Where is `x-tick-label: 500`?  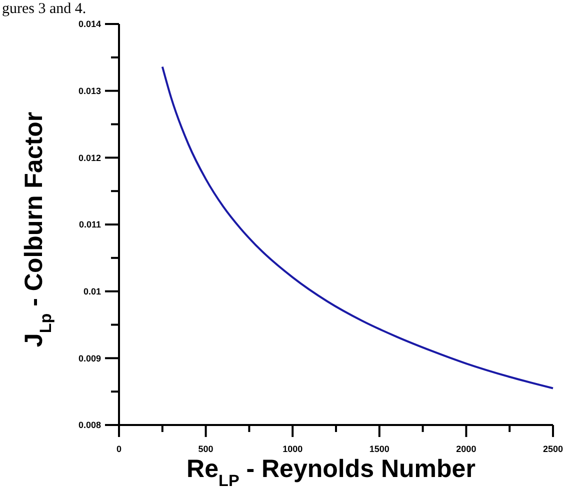 x-tick-label: 500 is located at coordinates (206, 449).